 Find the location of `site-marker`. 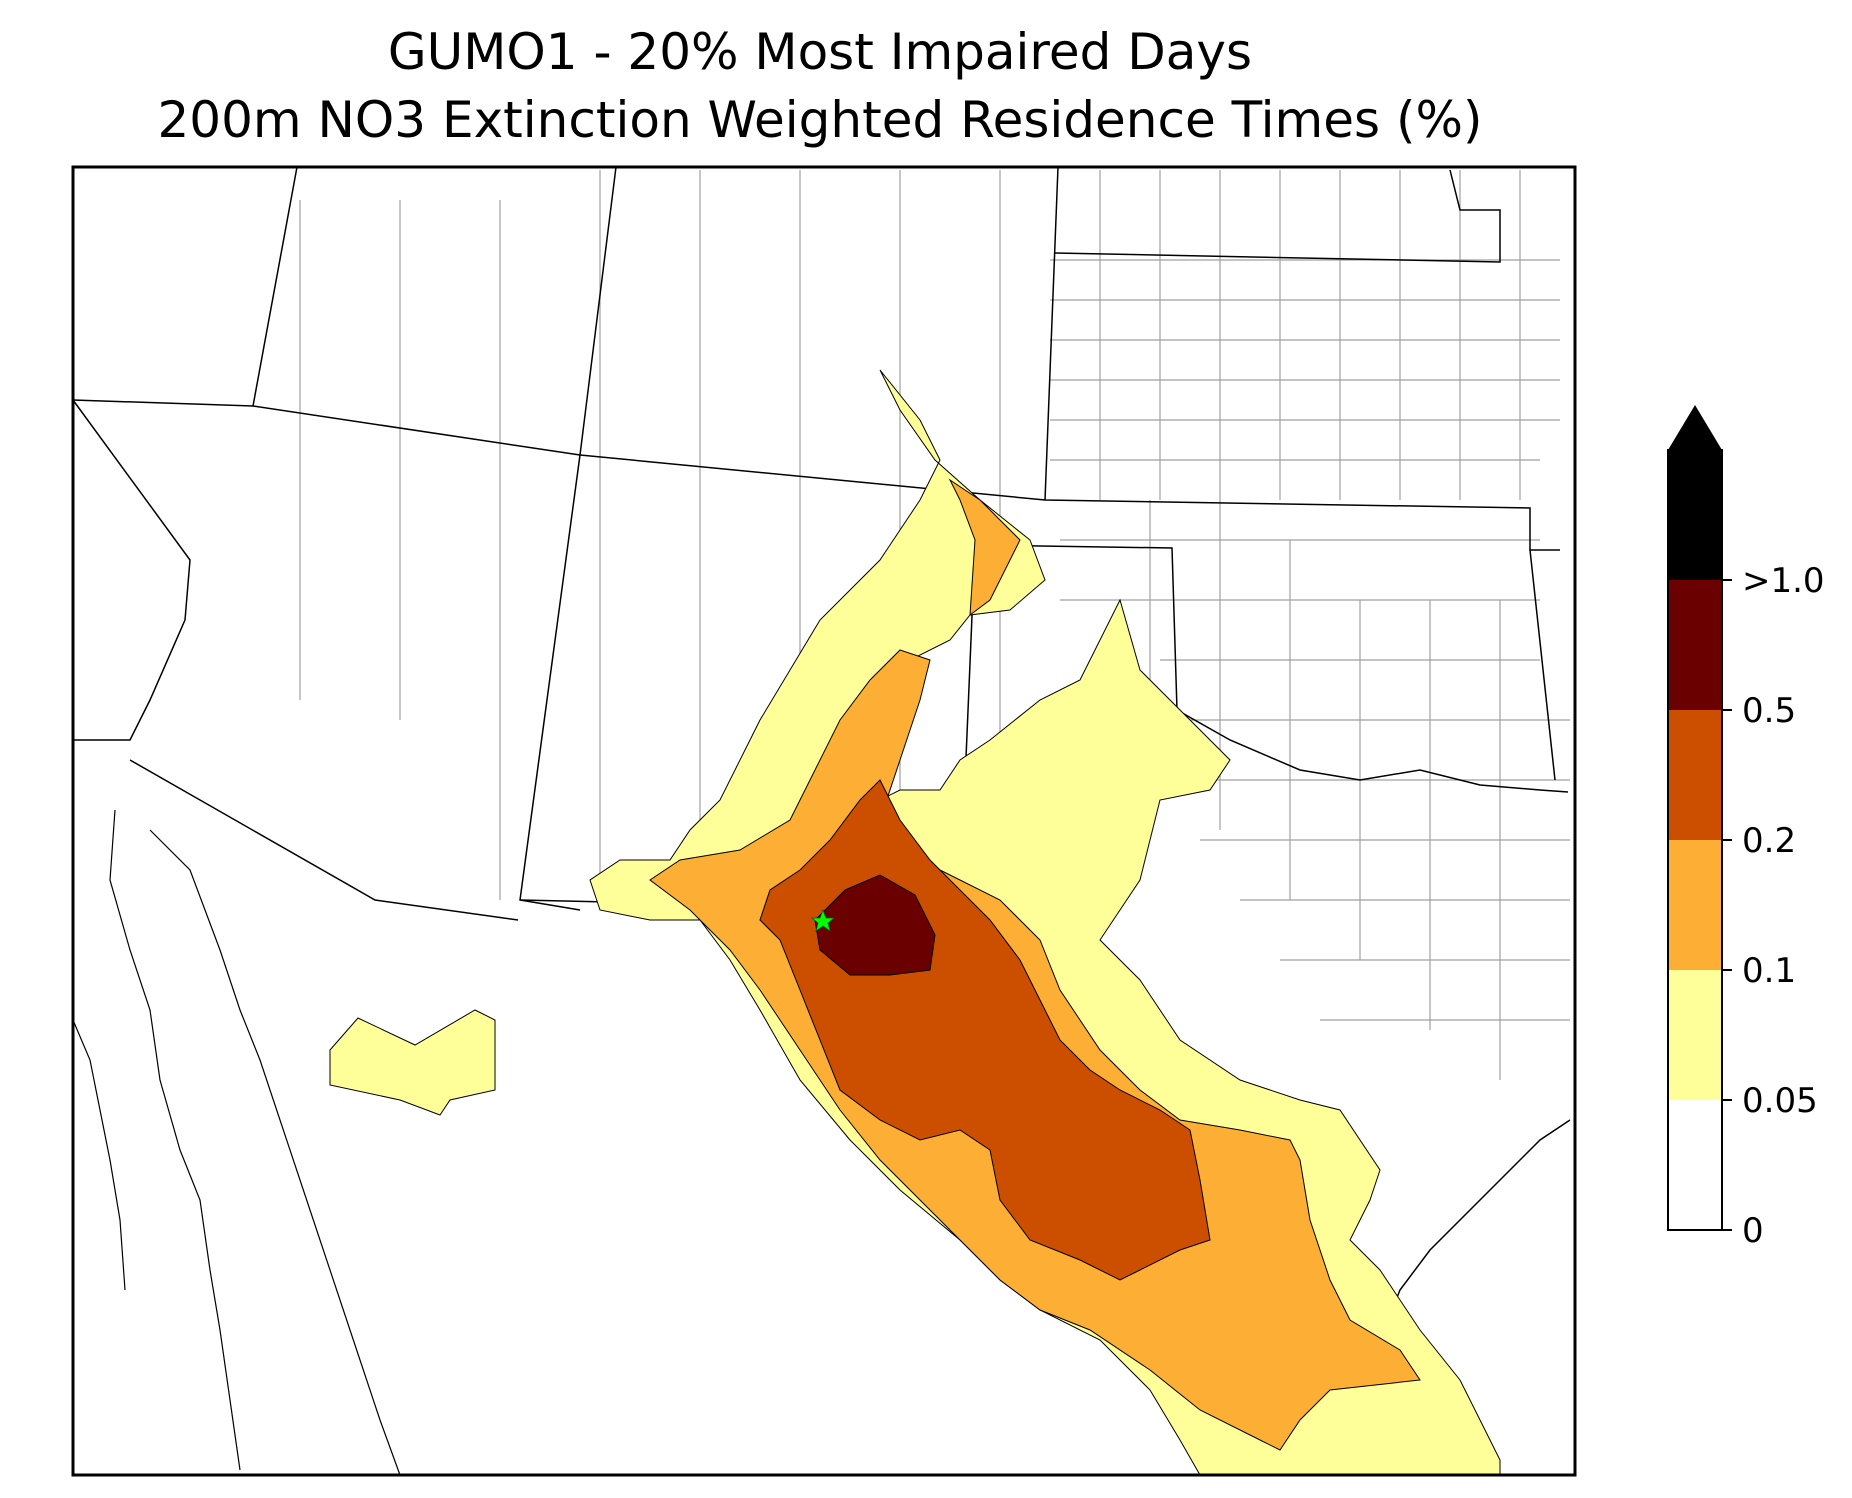

site-marker is located at coordinates (823, 920).